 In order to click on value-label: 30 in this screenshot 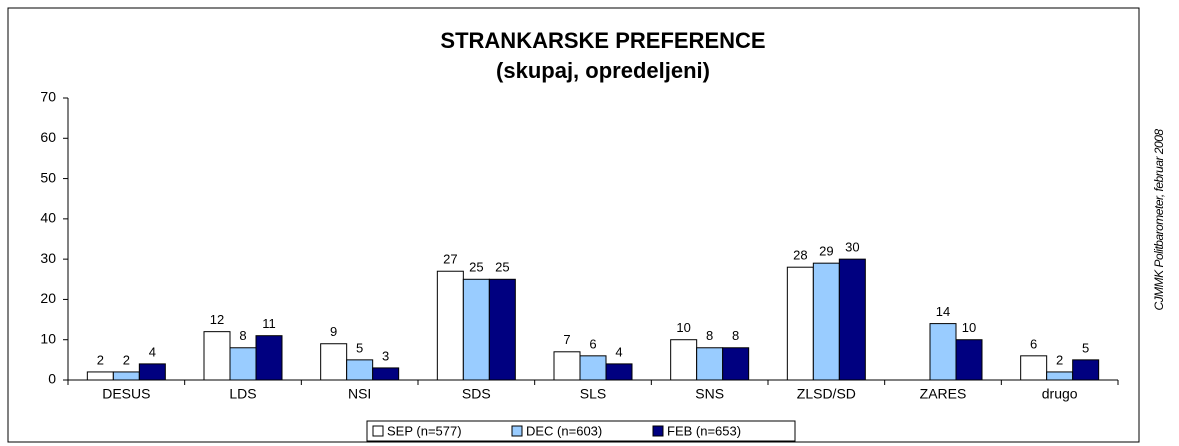, I will do `click(852, 247)`.